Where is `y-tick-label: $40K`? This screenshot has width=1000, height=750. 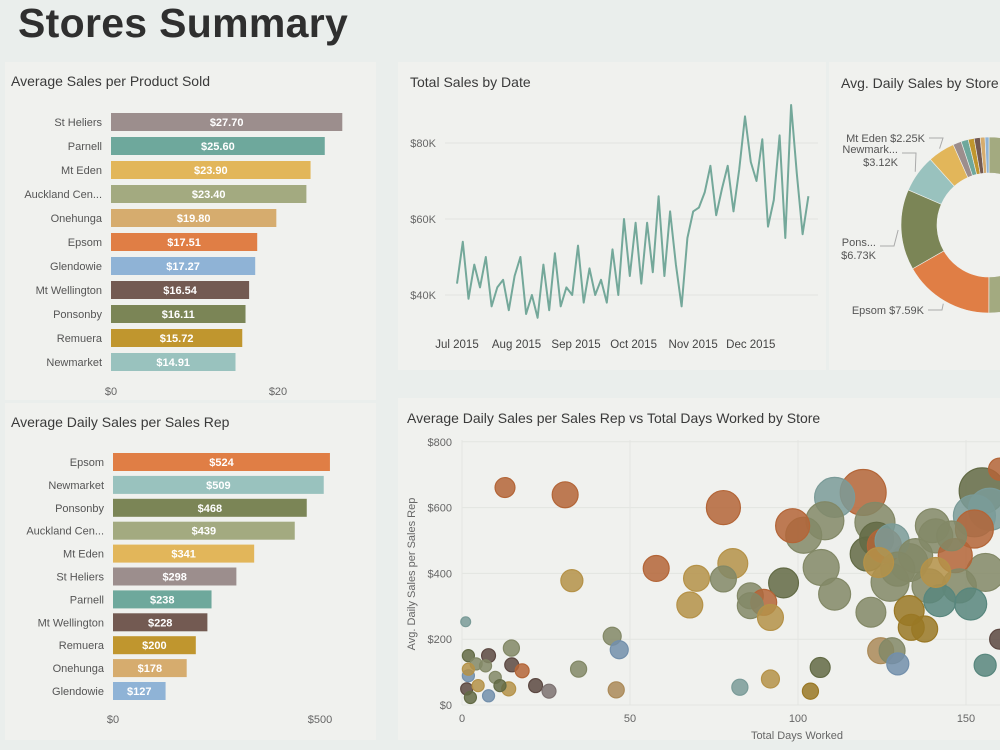 y-tick-label: $40K is located at coordinates (423, 296).